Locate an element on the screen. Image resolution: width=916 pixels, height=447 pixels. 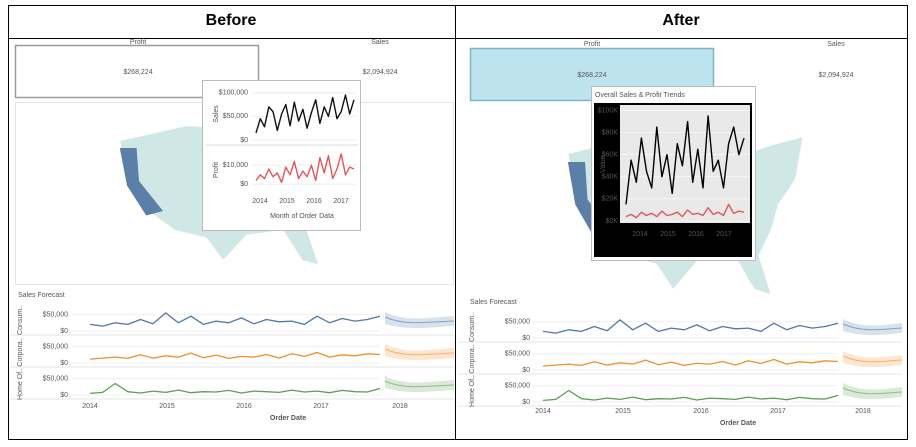
y-axis-label: Sales is located at coordinates (216, 114).